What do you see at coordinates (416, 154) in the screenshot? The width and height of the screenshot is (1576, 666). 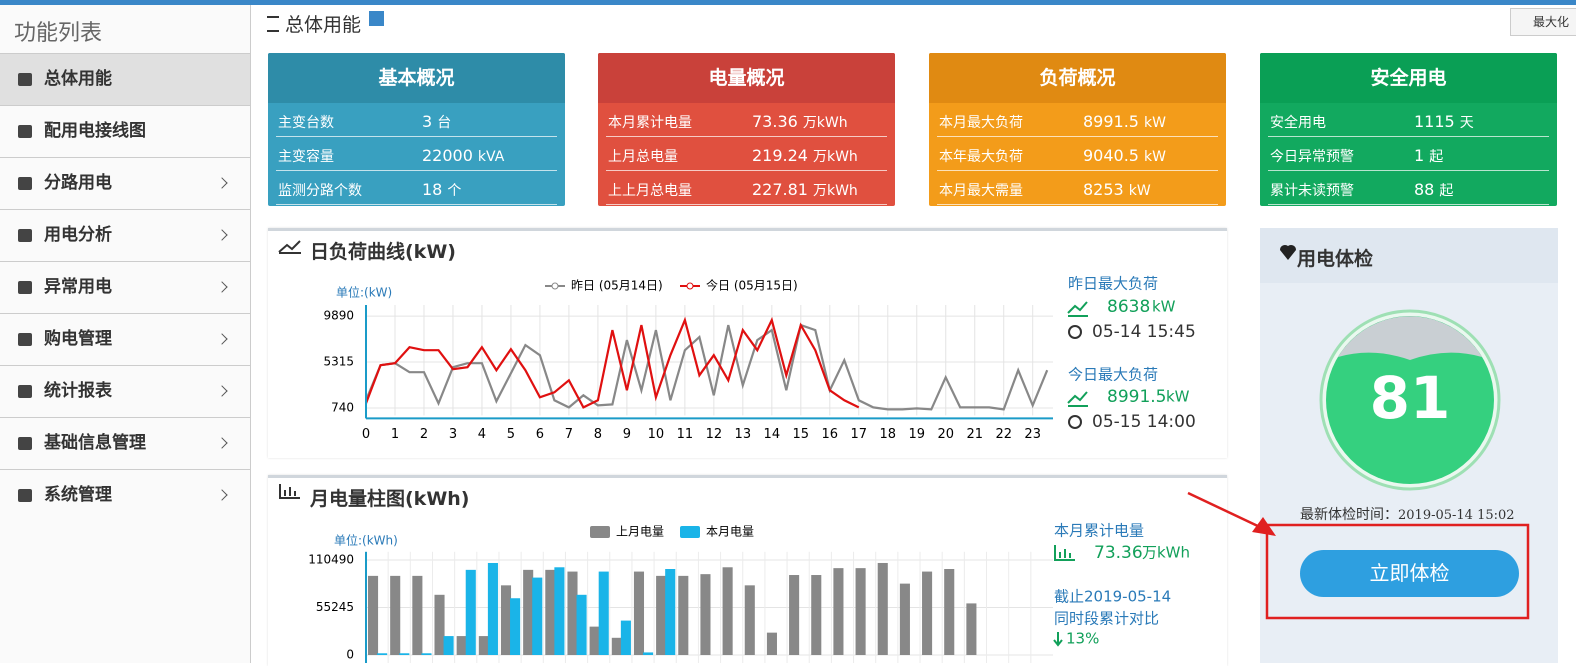 I see `card-row: 主变容量 22000 kVA` at bounding box center [416, 154].